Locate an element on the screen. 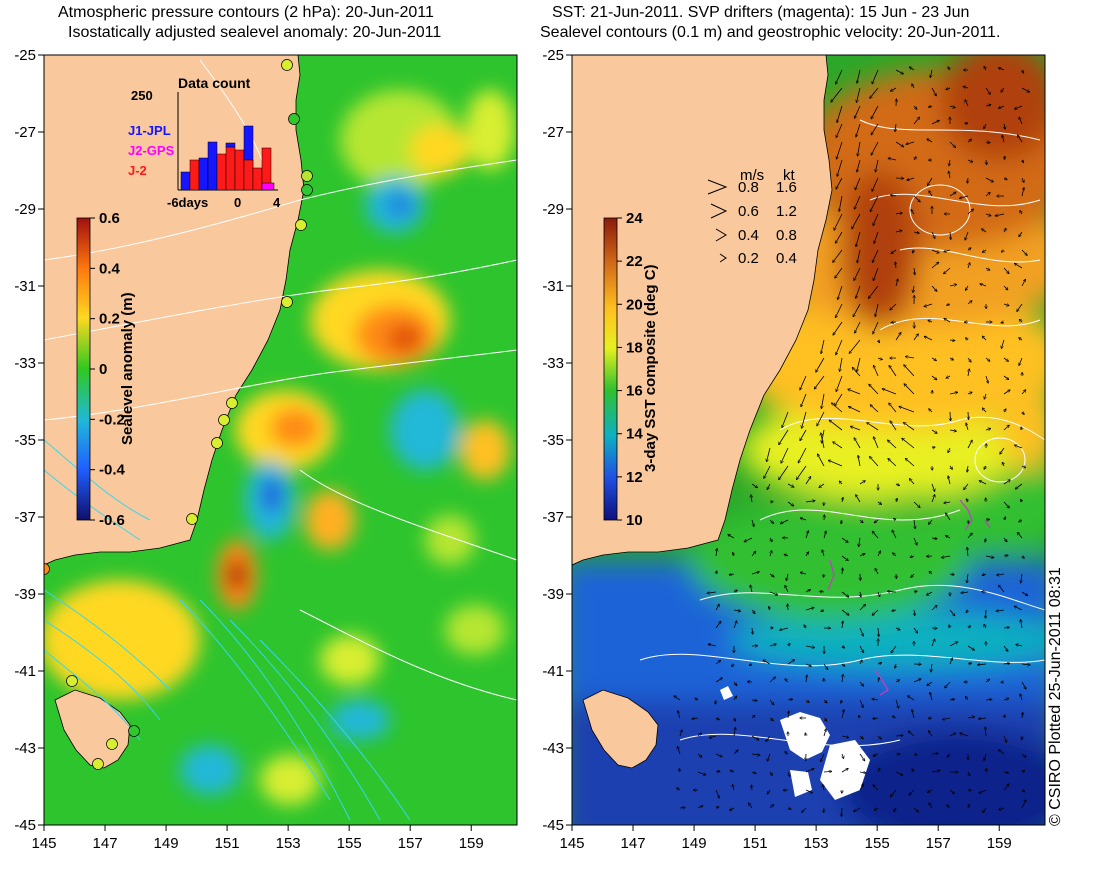 The height and width of the screenshot is (870, 1100). left-lat-label: -33 is located at coordinates (25, 363).